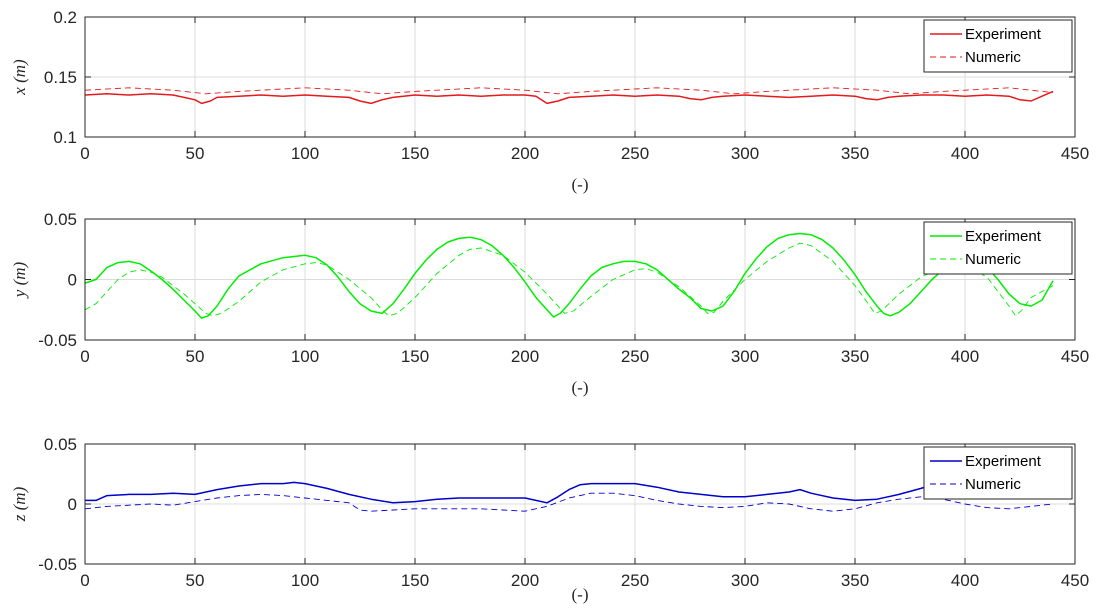 The height and width of the screenshot is (610, 1106). I want to click on y-axis-label: x (m), so click(19, 77).